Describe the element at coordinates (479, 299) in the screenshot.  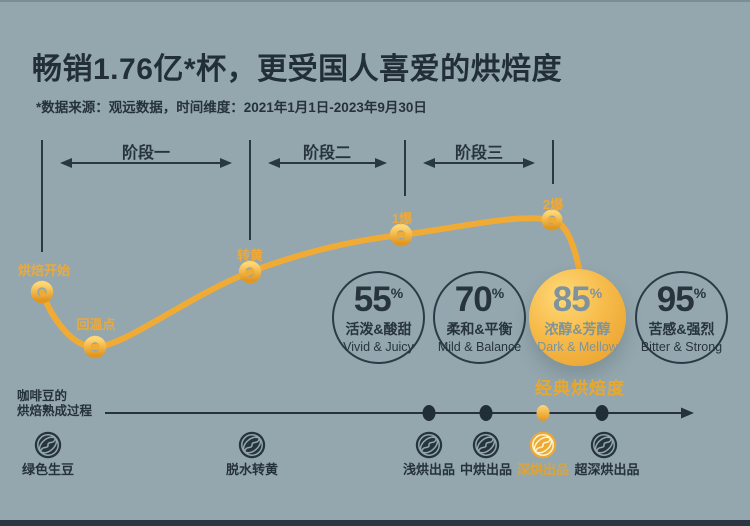
I see `roast-level-percent: 70%` at that location.